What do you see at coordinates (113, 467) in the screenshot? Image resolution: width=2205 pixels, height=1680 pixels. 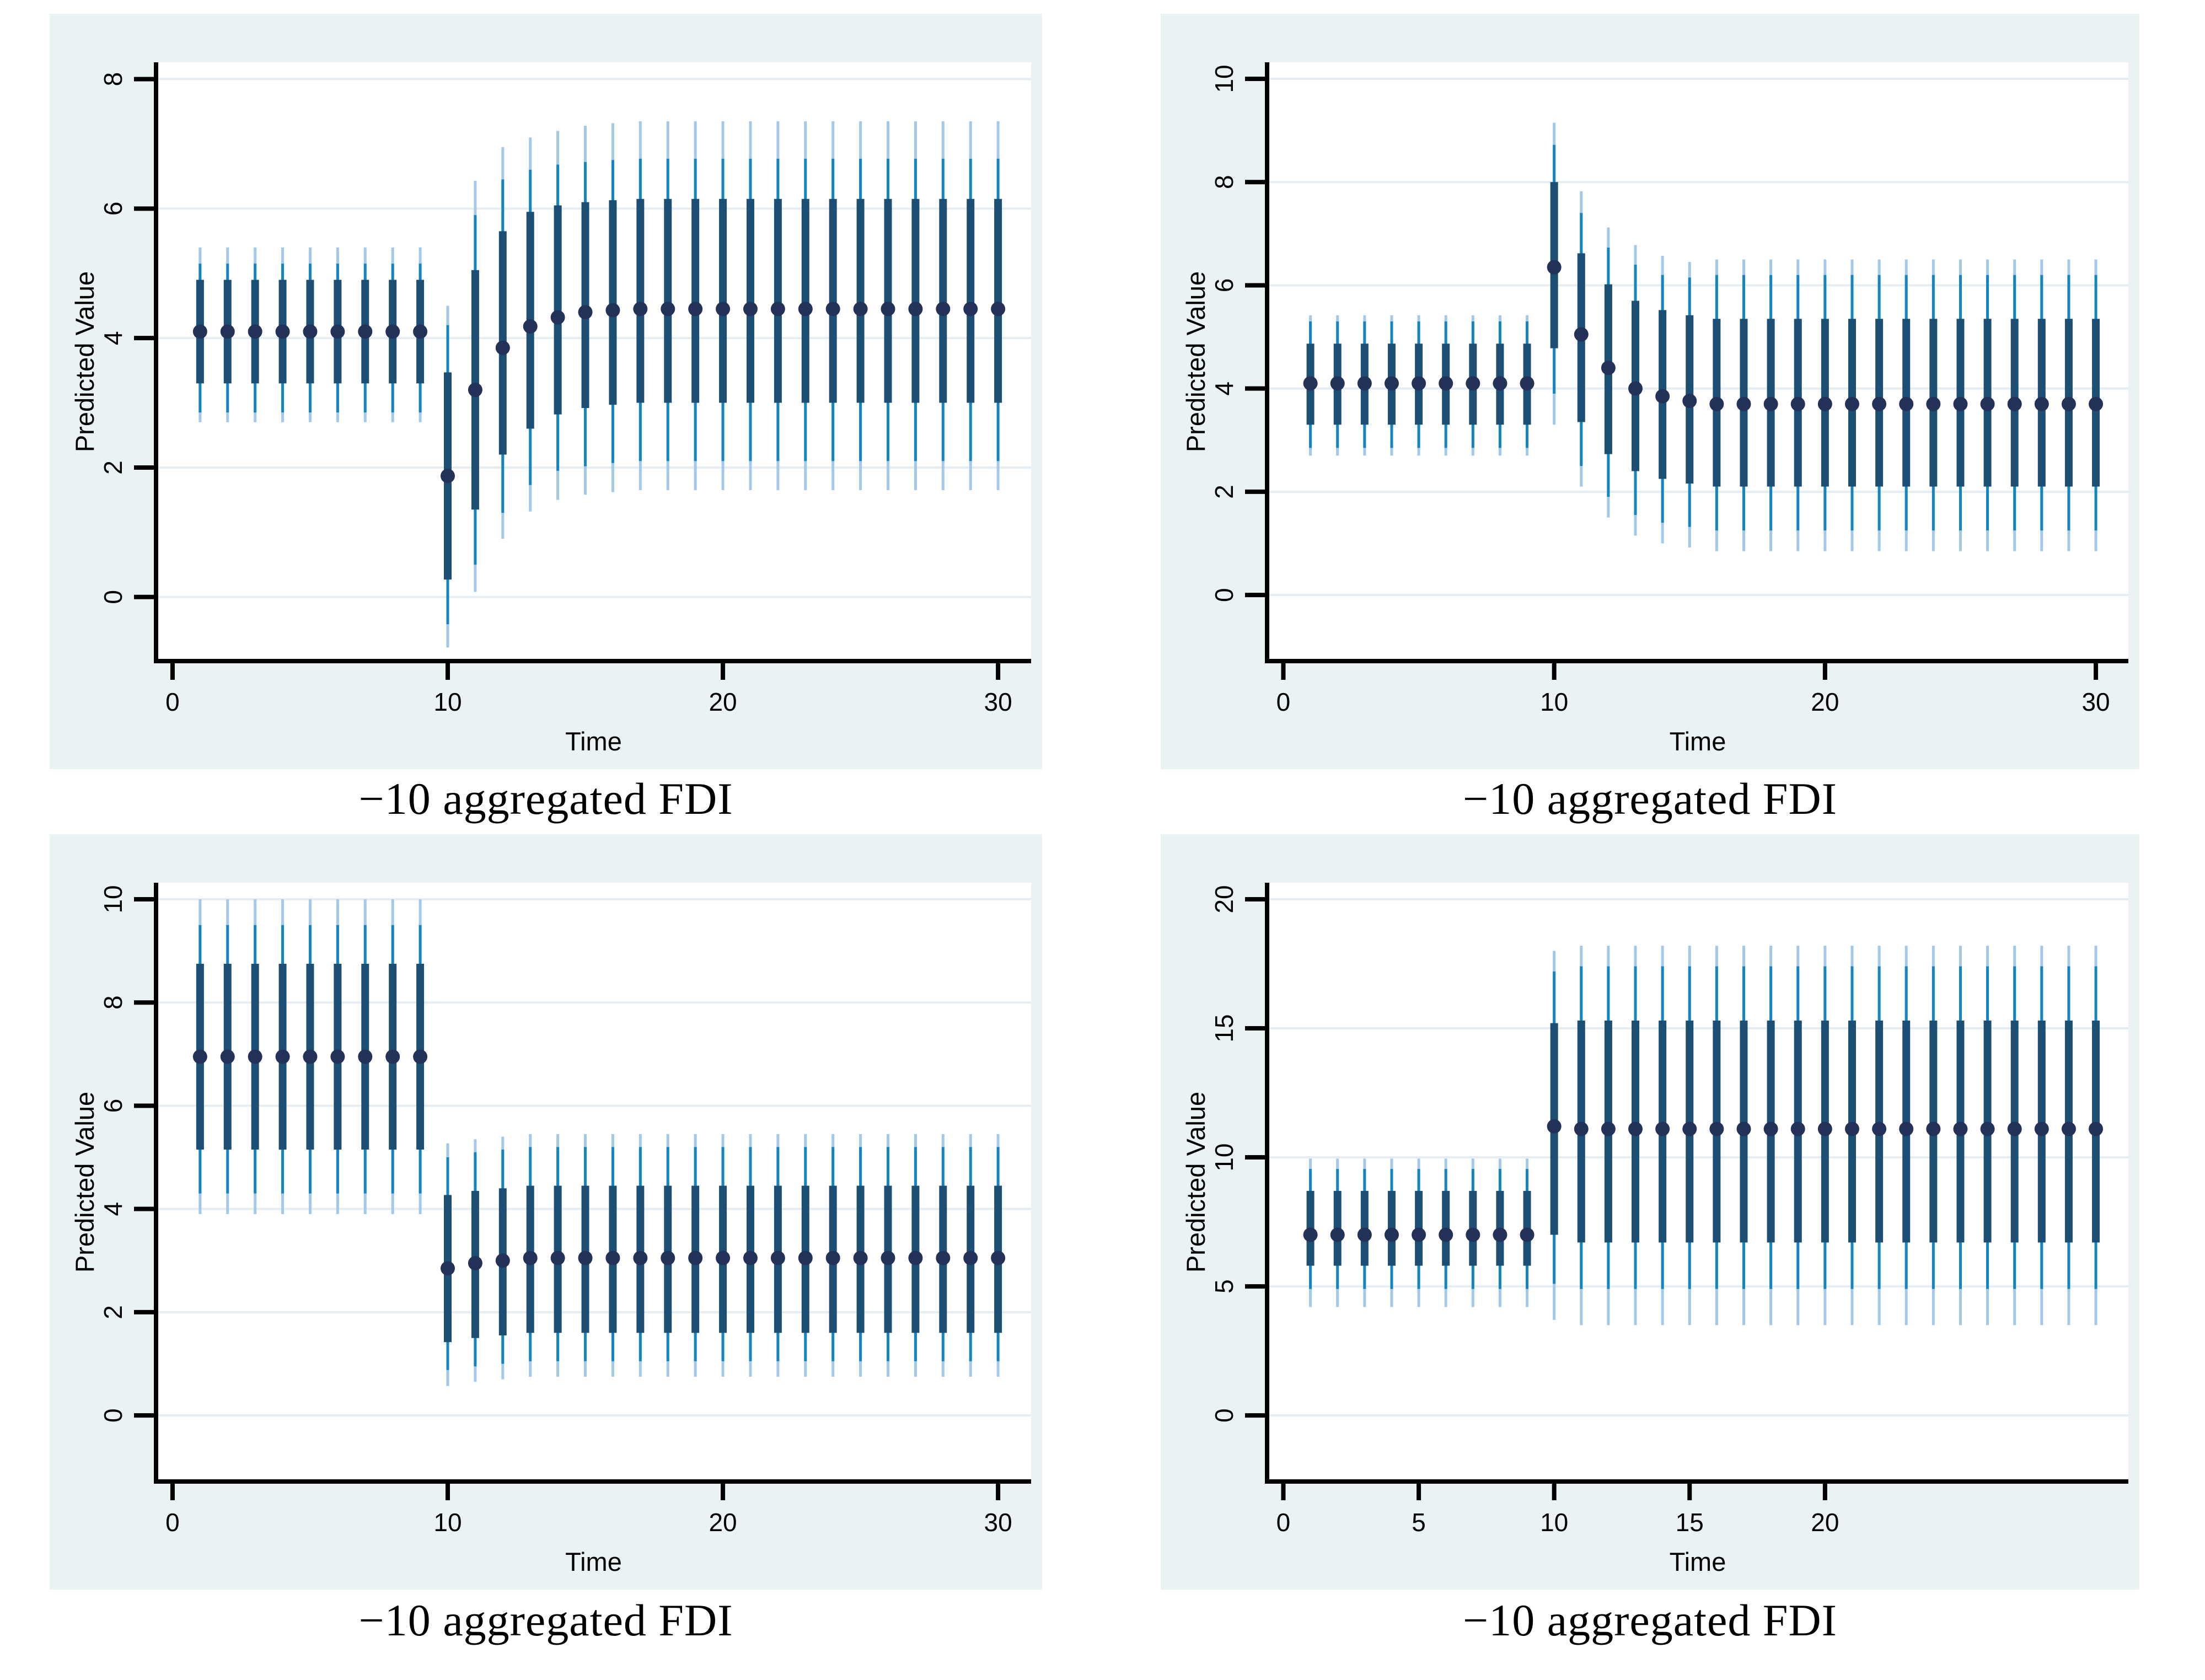 I see `y-tick-label: 2` at bounding box center [113, 467].